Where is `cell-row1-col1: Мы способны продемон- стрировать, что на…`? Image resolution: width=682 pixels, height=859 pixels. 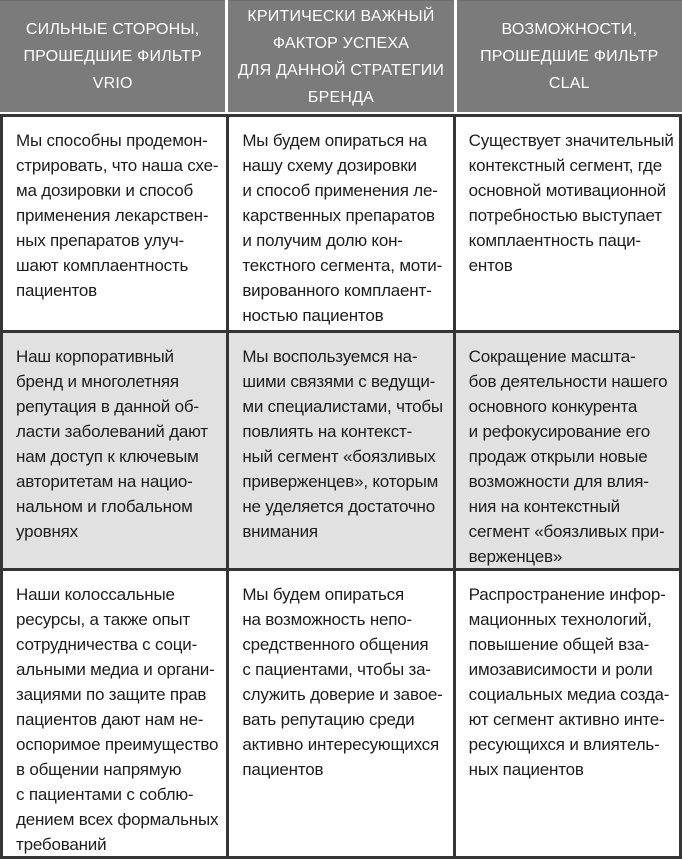 cell-row1-col1: Мы способны продемон- стрировать, что на… is located at coordinates (115, 223).